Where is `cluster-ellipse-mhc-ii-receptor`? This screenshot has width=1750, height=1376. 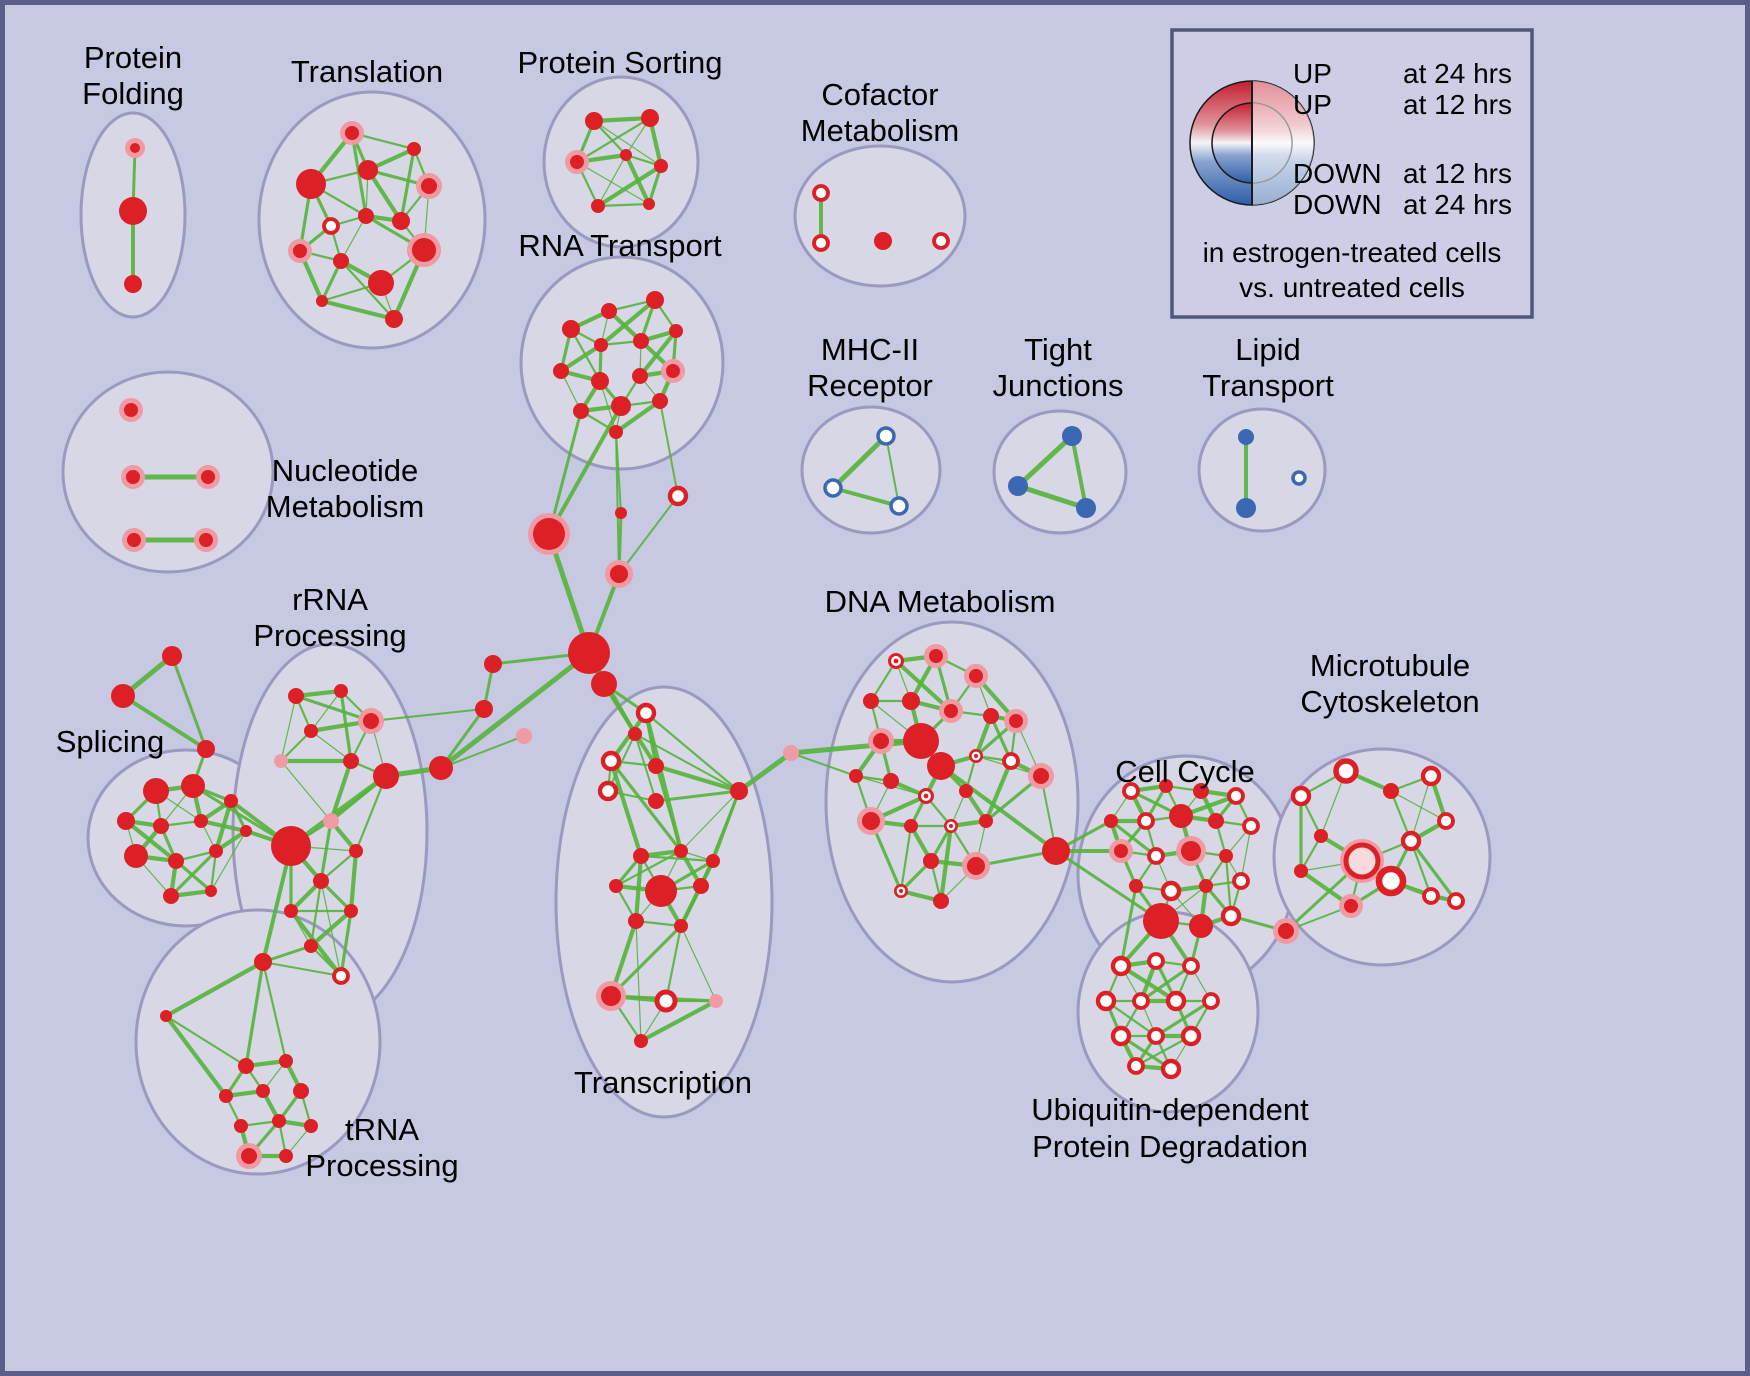
cluster-ellipse-mhc-ii-receptor is located at coordinates (871, 470).